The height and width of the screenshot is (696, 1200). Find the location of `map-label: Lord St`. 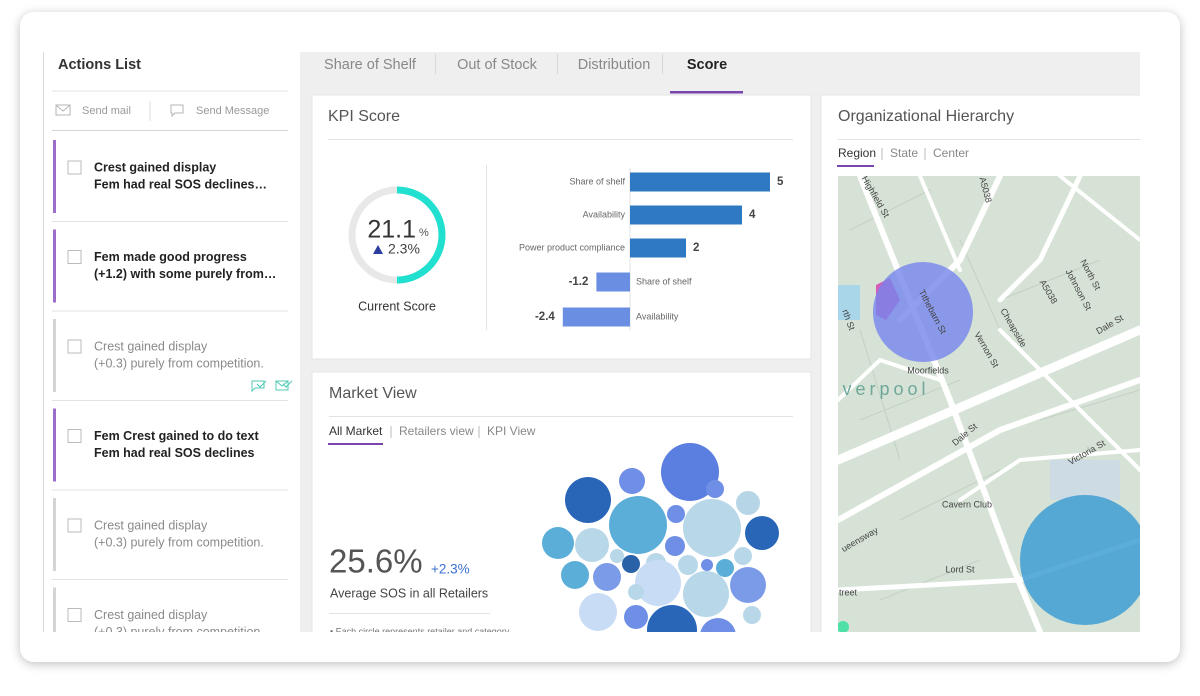

map-label: Lord St is located at coordinates (960, 569).